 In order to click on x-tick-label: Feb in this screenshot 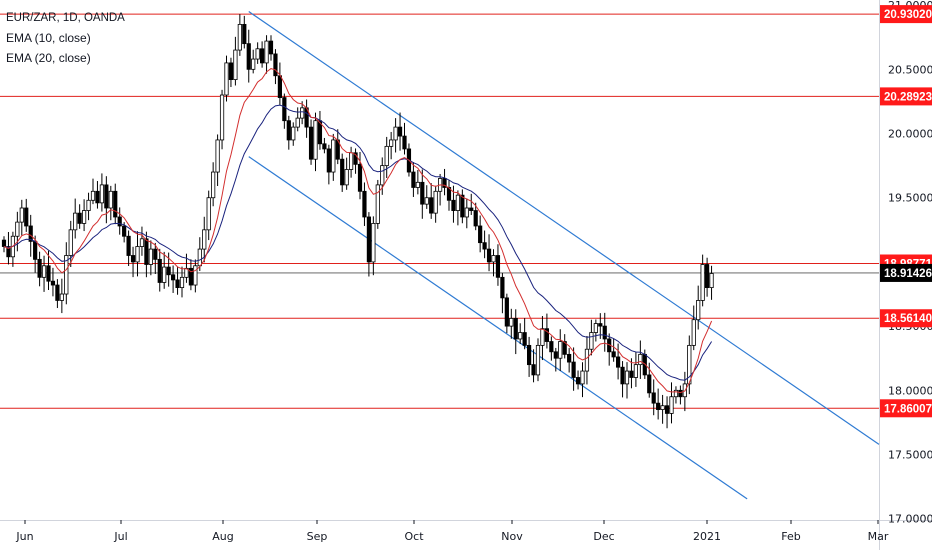, I will do `click(790, 536)`.